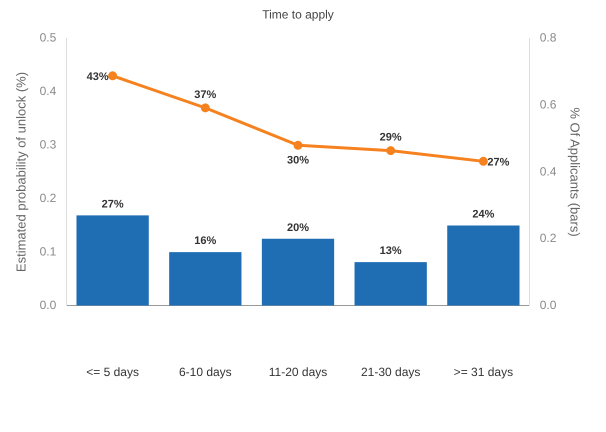 This screenshot has height=432, width=606. Describe the element at coordinates (548, 305) in the screenshot. I see `y2-tick-label: 0.0` at that location.